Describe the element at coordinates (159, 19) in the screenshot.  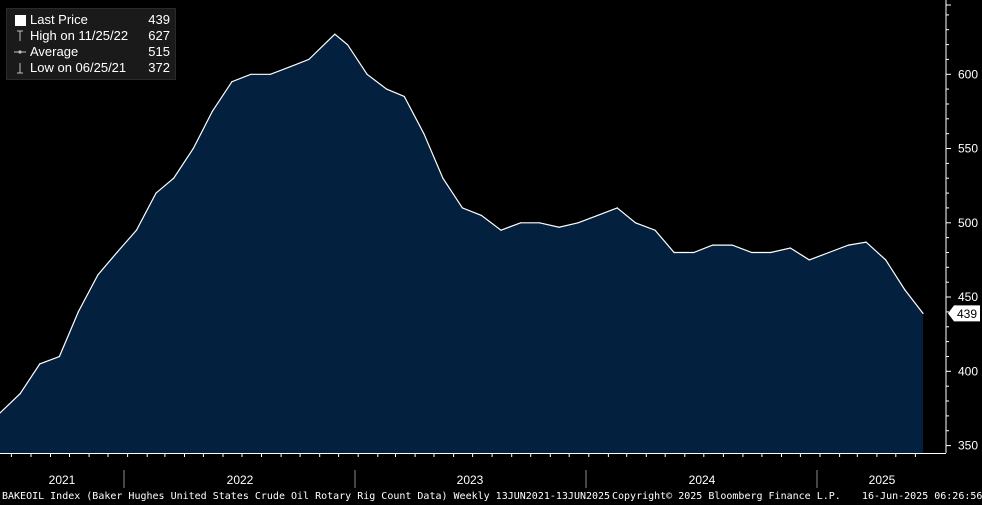
I see `legend-value: 439` at that location.